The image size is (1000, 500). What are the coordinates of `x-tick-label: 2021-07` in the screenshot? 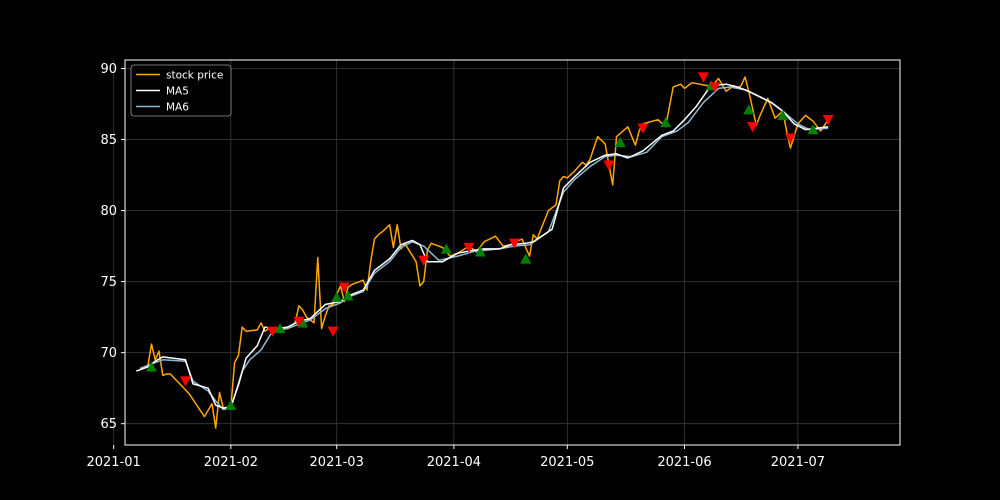 It's located at (798, 462).